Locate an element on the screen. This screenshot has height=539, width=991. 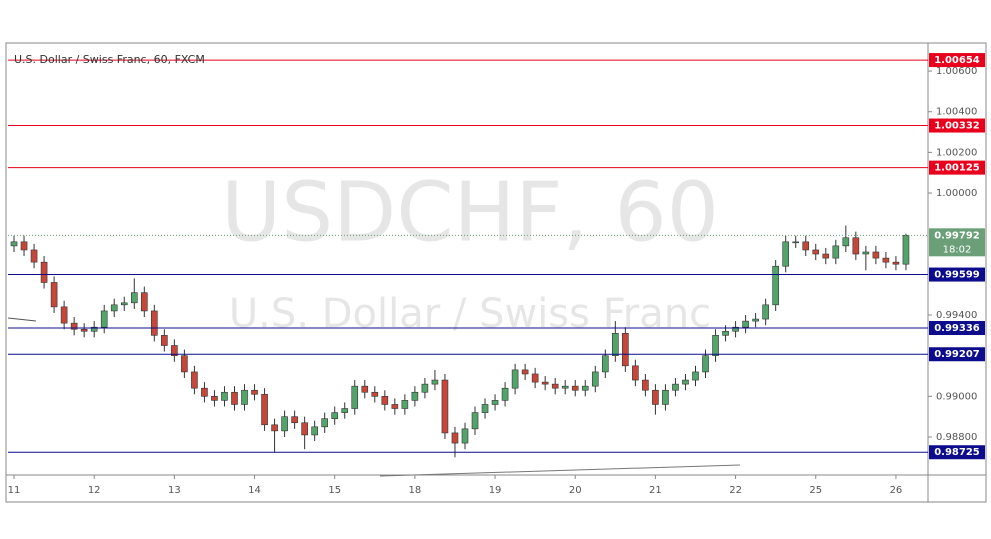
level-label: 0.99207 is located at coordinates (957, 354).